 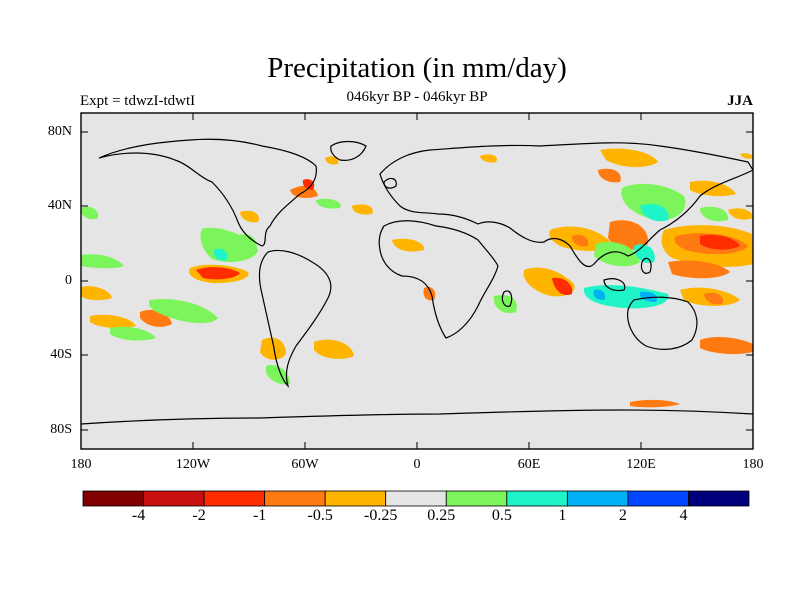 What do you see at coordinates (740, 101) in the screenshot?
I see `season-label: JJA` at bounding box center [740, 101].